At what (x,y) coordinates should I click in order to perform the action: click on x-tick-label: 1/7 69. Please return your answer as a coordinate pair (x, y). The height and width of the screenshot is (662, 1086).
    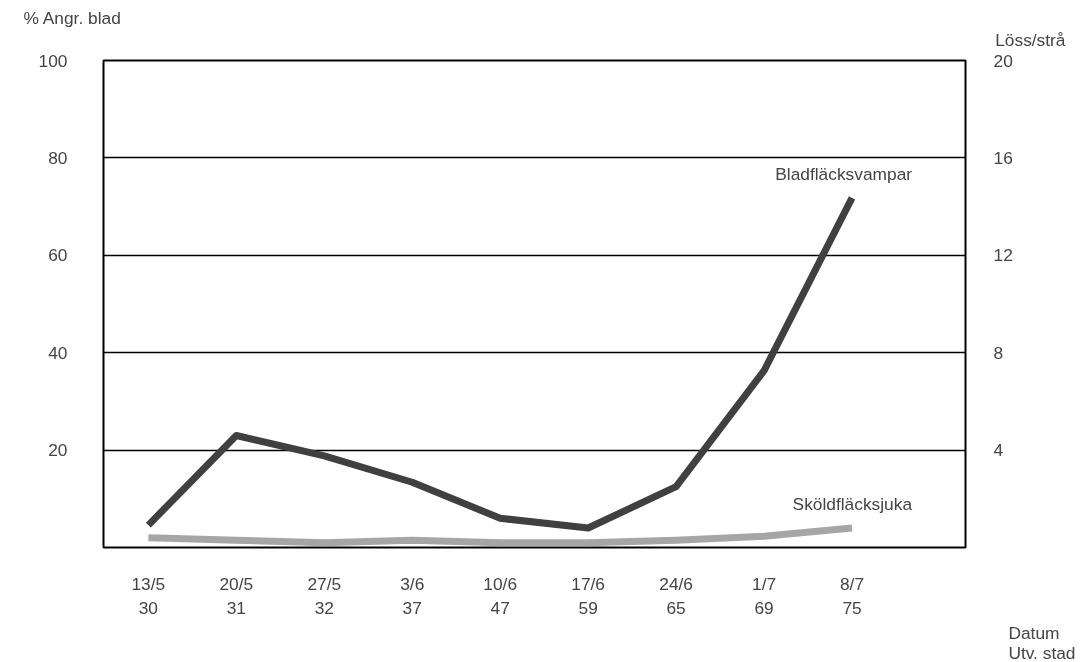
    Looking at the image, I should click on (764, 595).